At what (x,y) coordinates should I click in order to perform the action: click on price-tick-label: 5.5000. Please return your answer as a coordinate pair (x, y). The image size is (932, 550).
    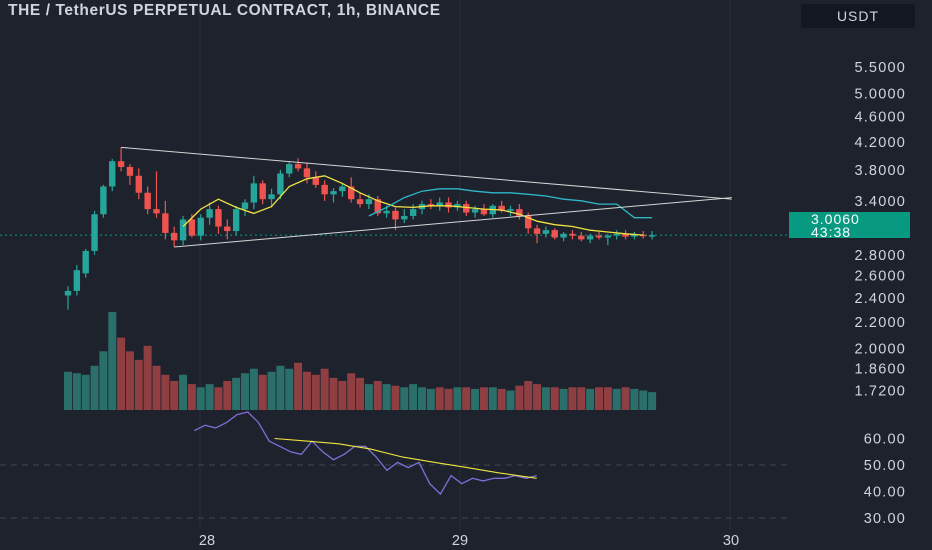
    Looking at the image, I should click on (880, 68).